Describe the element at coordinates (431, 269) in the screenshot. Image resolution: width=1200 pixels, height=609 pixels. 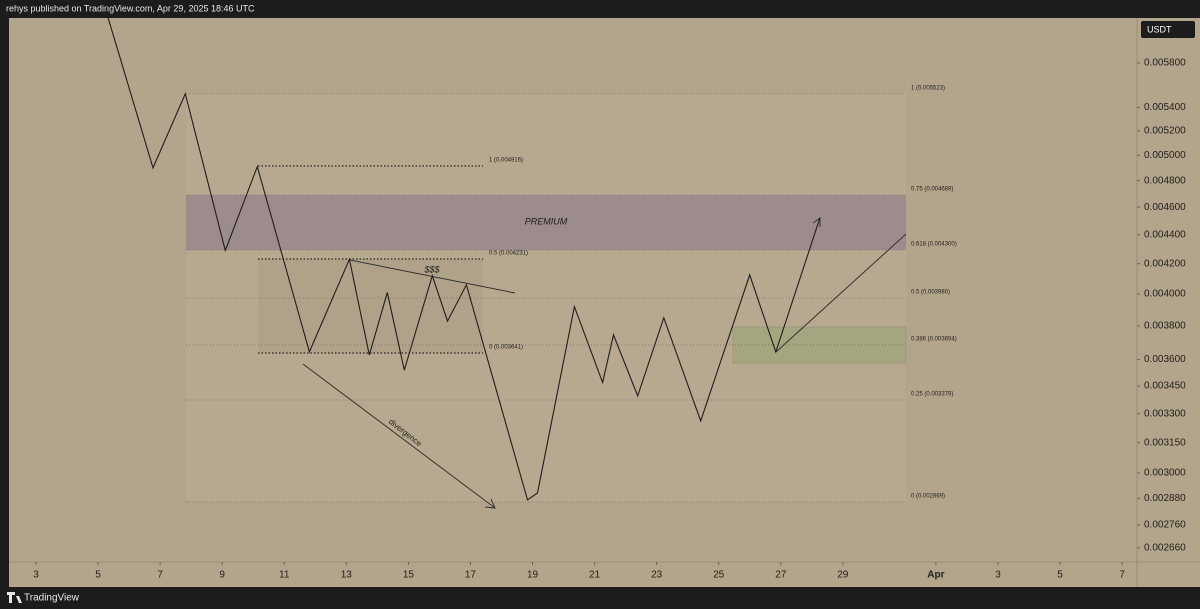
I see `liquidity-label: $$$` at that location.